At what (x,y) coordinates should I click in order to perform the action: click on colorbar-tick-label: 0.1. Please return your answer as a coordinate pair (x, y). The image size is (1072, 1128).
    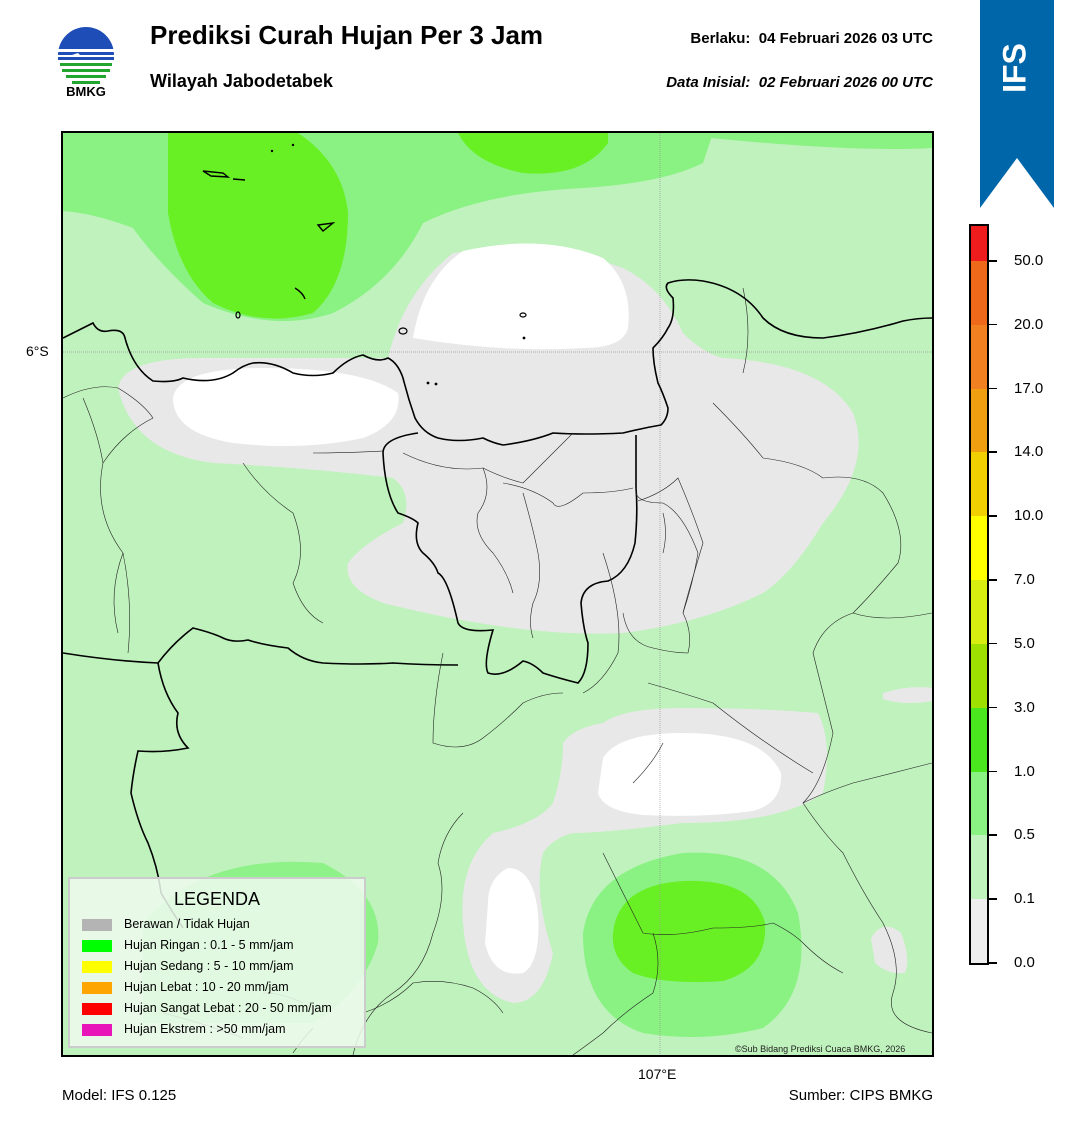
    Looking at the image, I should click on (1024, 899).